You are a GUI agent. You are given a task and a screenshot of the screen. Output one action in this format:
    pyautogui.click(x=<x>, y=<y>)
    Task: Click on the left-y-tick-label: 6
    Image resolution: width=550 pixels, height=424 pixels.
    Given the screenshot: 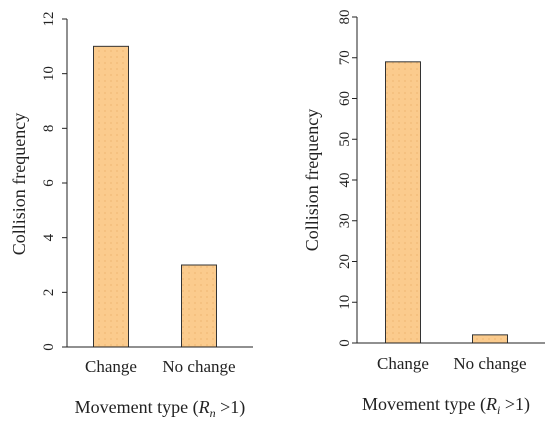 What is the action you would take?
    pyautogui.click(x=49, y=183)
    